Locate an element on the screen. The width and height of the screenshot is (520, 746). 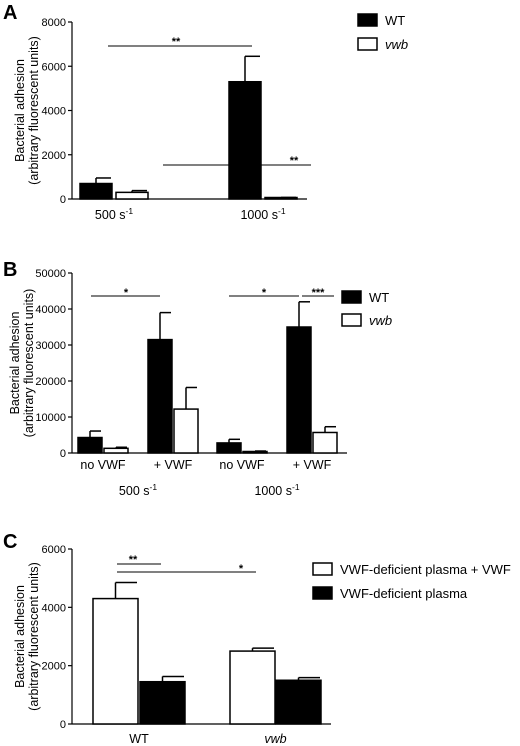
x-group-label-base: 500 s is located at coordinates (134, 491).